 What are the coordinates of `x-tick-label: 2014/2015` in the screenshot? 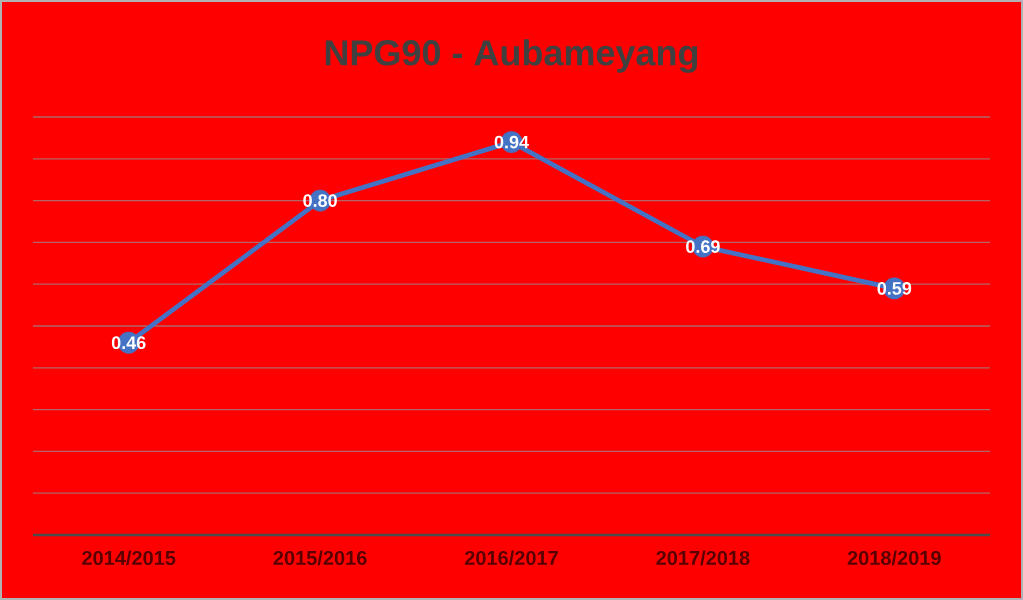 It's located at (129, 558).